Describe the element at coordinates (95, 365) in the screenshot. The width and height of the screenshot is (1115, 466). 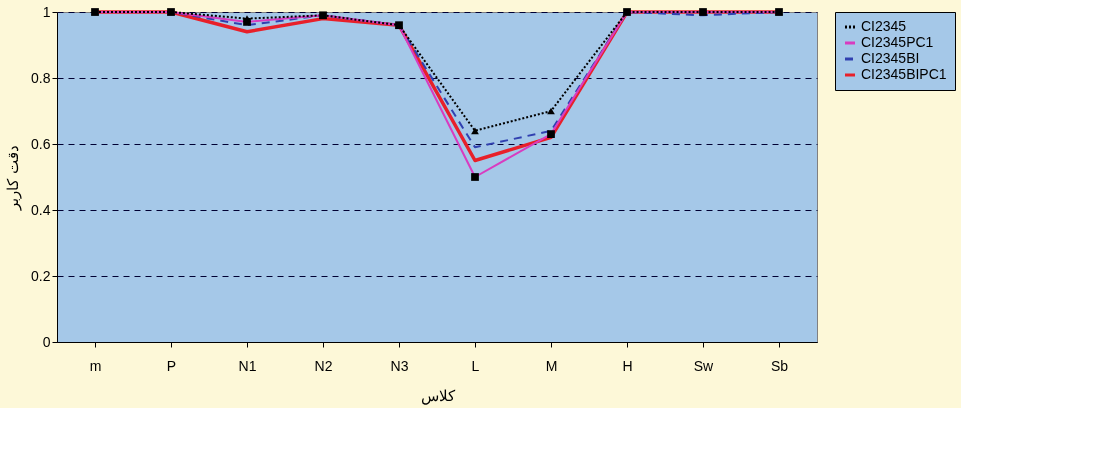
I see `x-tick-label: m` at that location.